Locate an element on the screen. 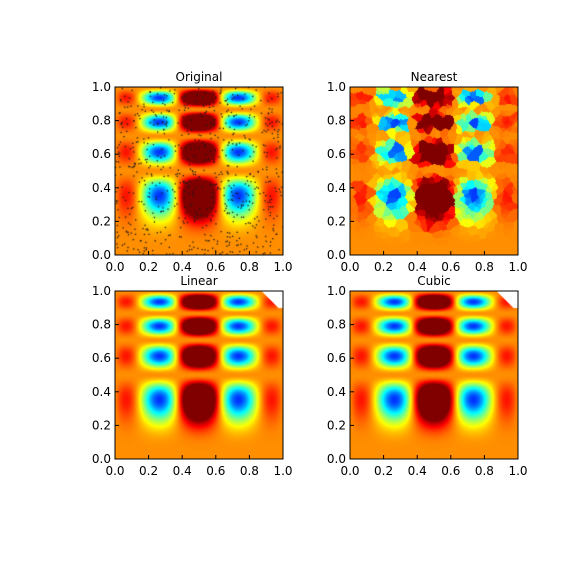  panel-title: Cubic is located at coordinates (434, 281).